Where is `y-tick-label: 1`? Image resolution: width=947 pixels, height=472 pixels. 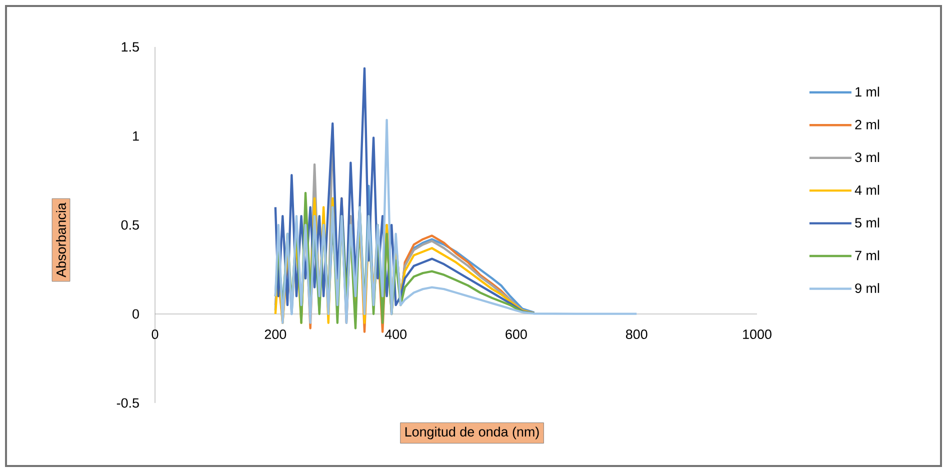
y-tick-label: 1 is located at coordinates (136, 136).